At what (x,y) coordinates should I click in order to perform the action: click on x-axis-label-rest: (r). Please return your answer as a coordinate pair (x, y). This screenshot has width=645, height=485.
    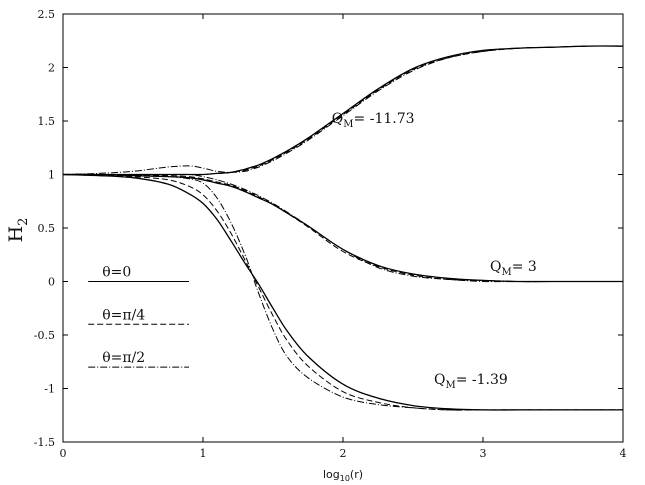
    Looking at the image, I should click on (356, 474).